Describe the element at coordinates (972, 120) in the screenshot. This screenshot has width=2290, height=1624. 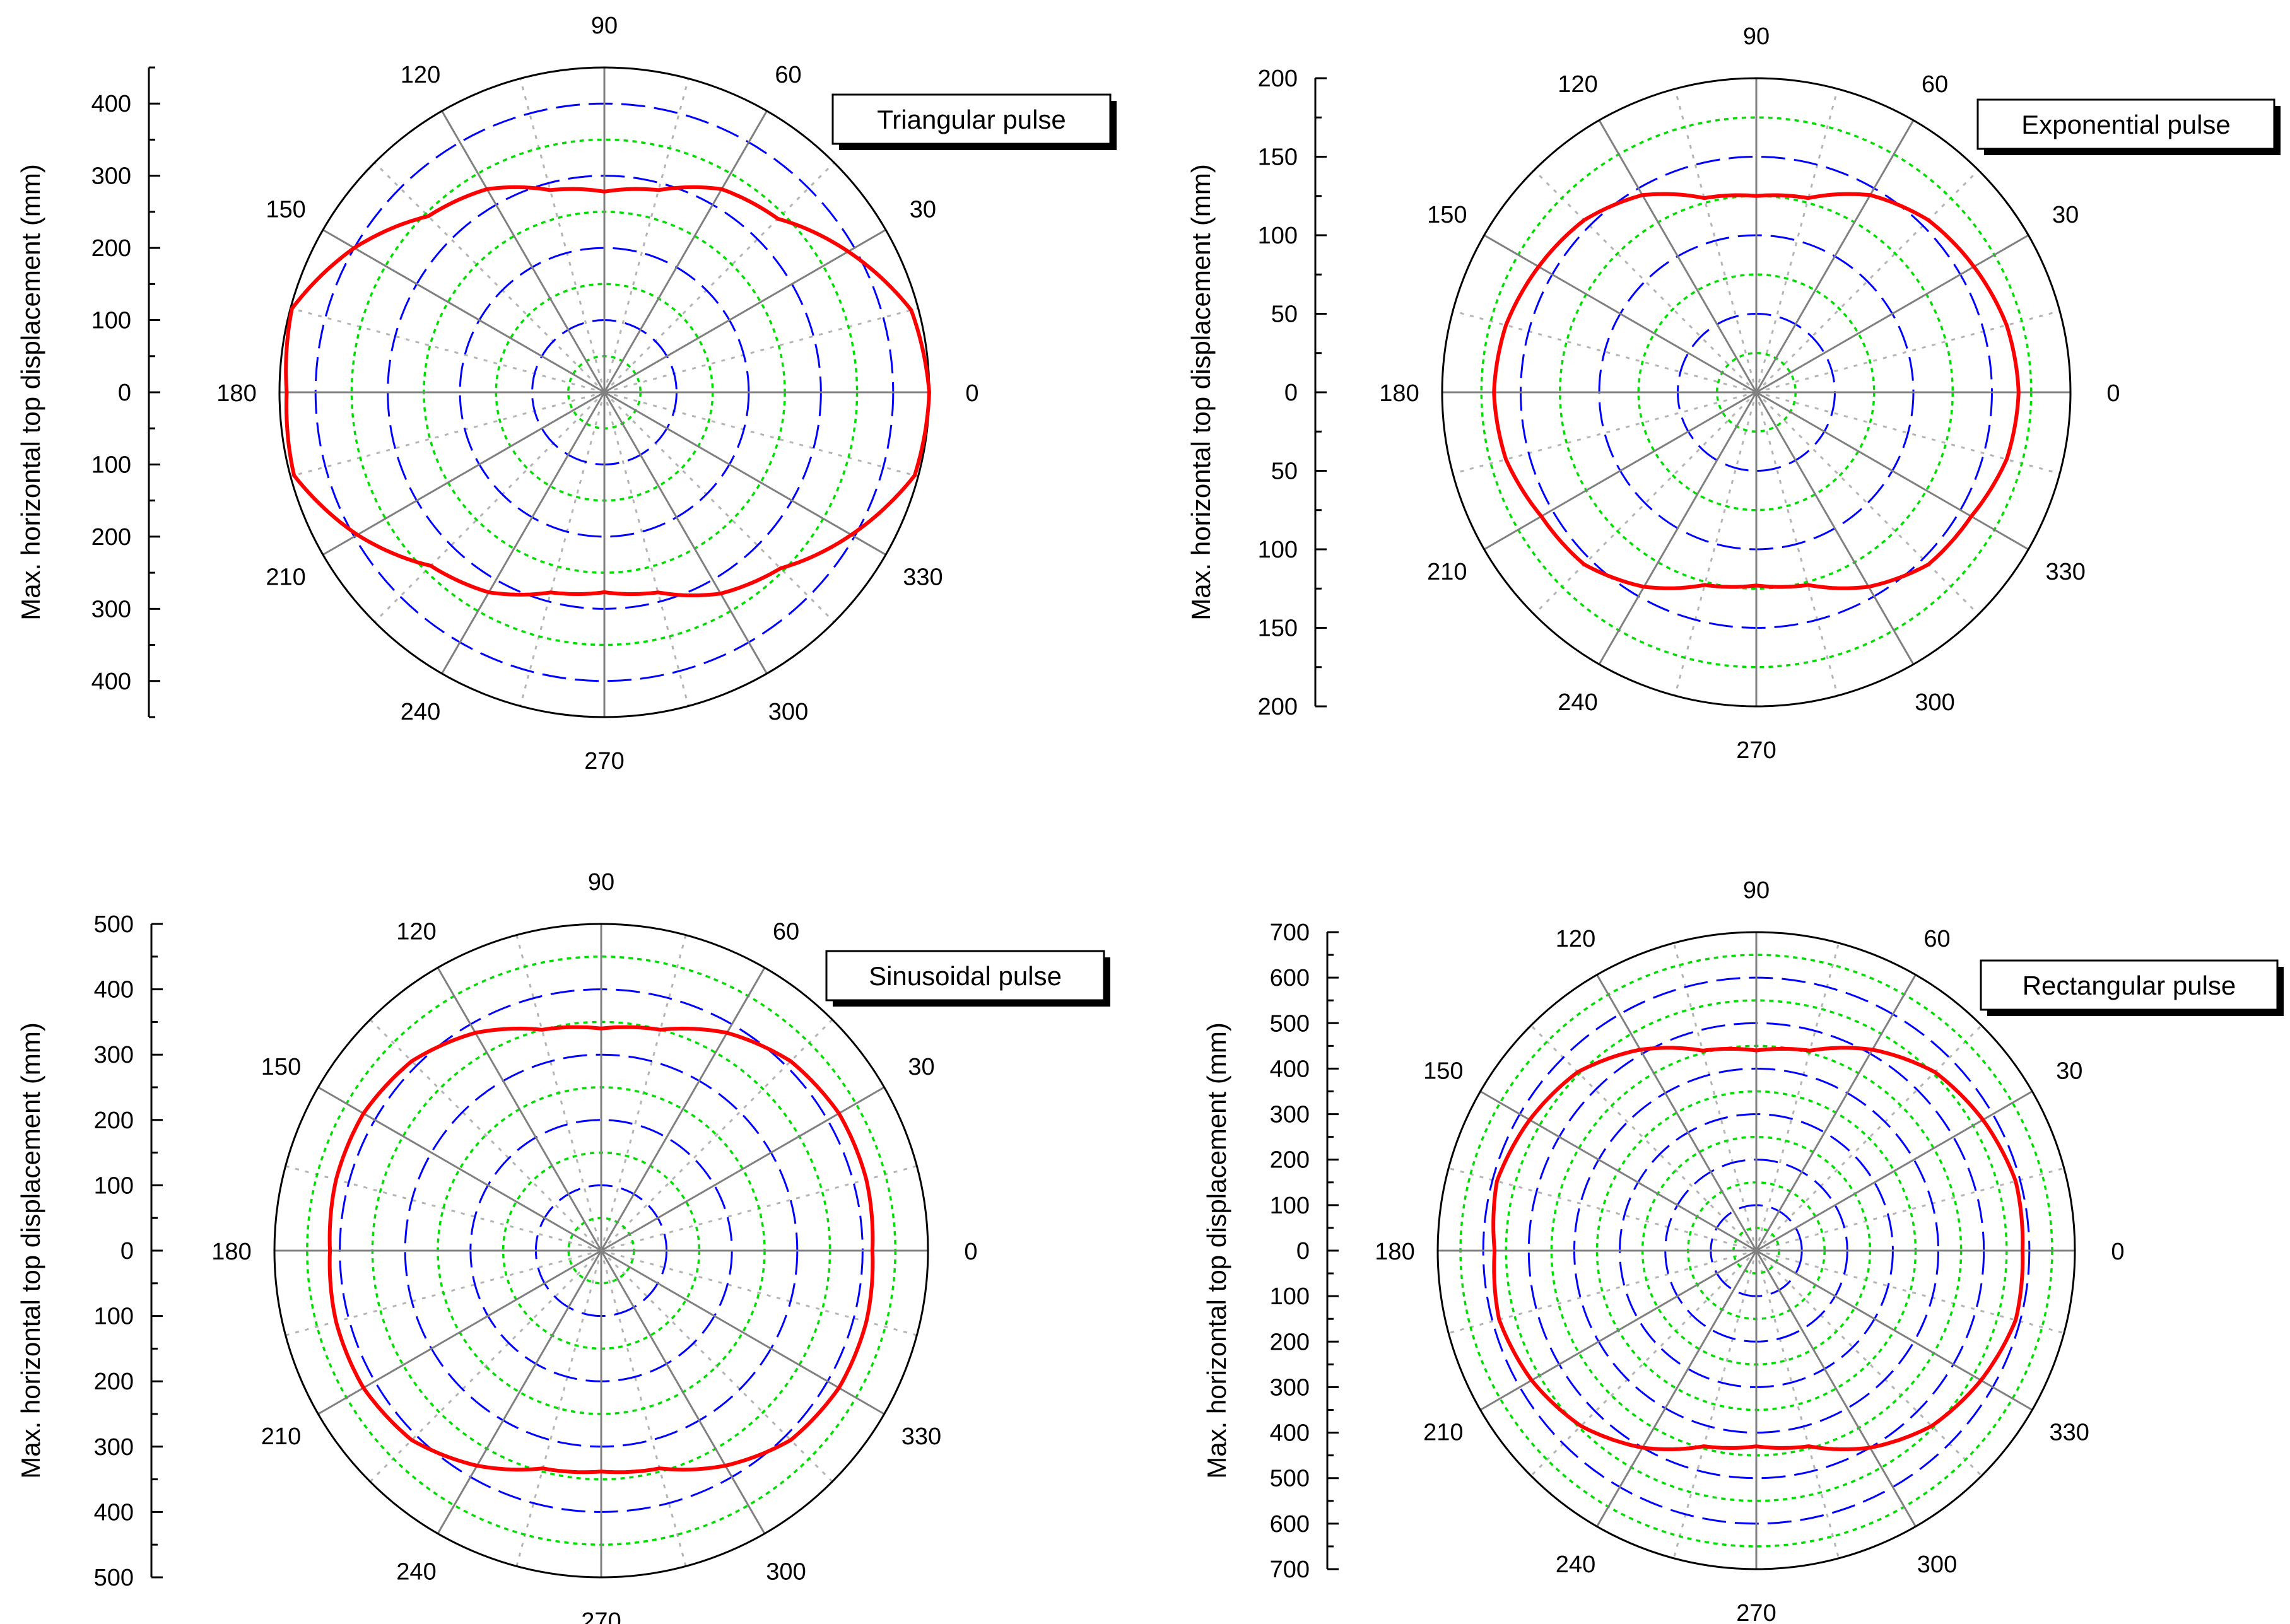
I see `legend-title: Triangular pulse` at that location.